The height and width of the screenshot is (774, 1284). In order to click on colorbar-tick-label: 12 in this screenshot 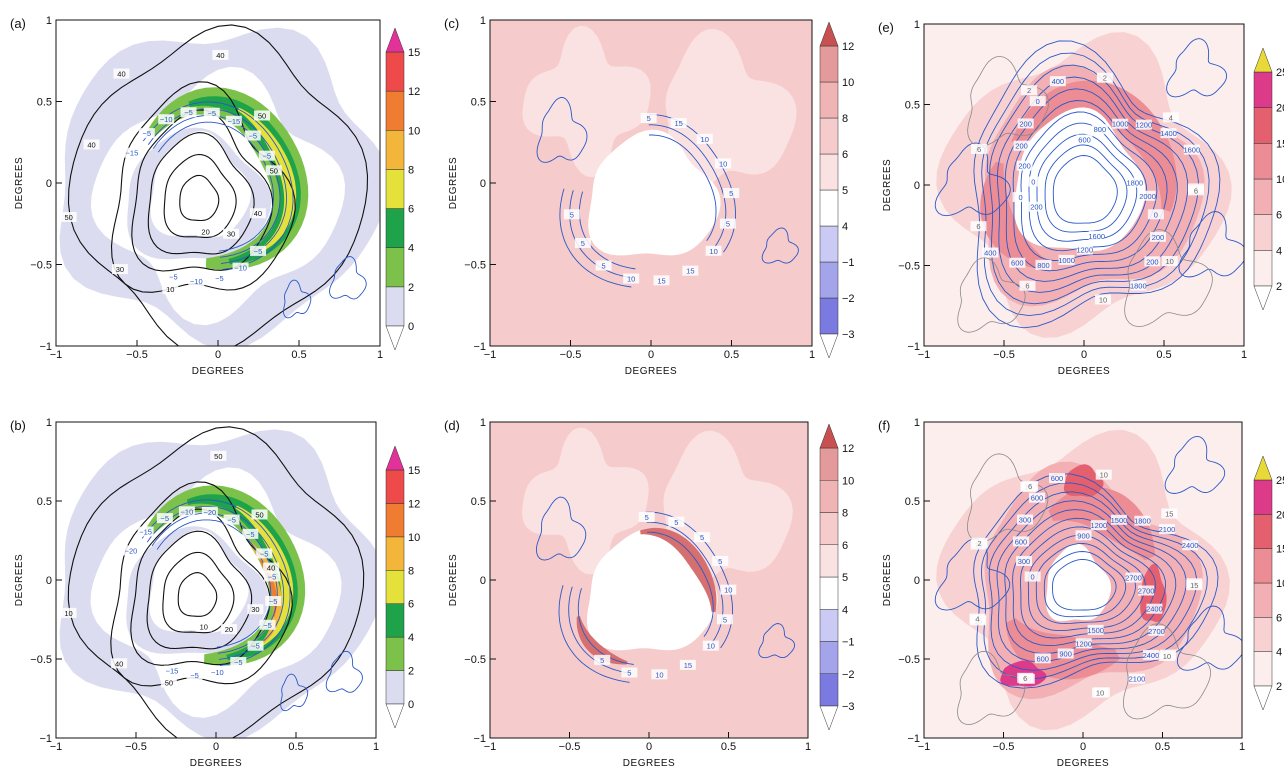, I will do `click(848, 449)`.